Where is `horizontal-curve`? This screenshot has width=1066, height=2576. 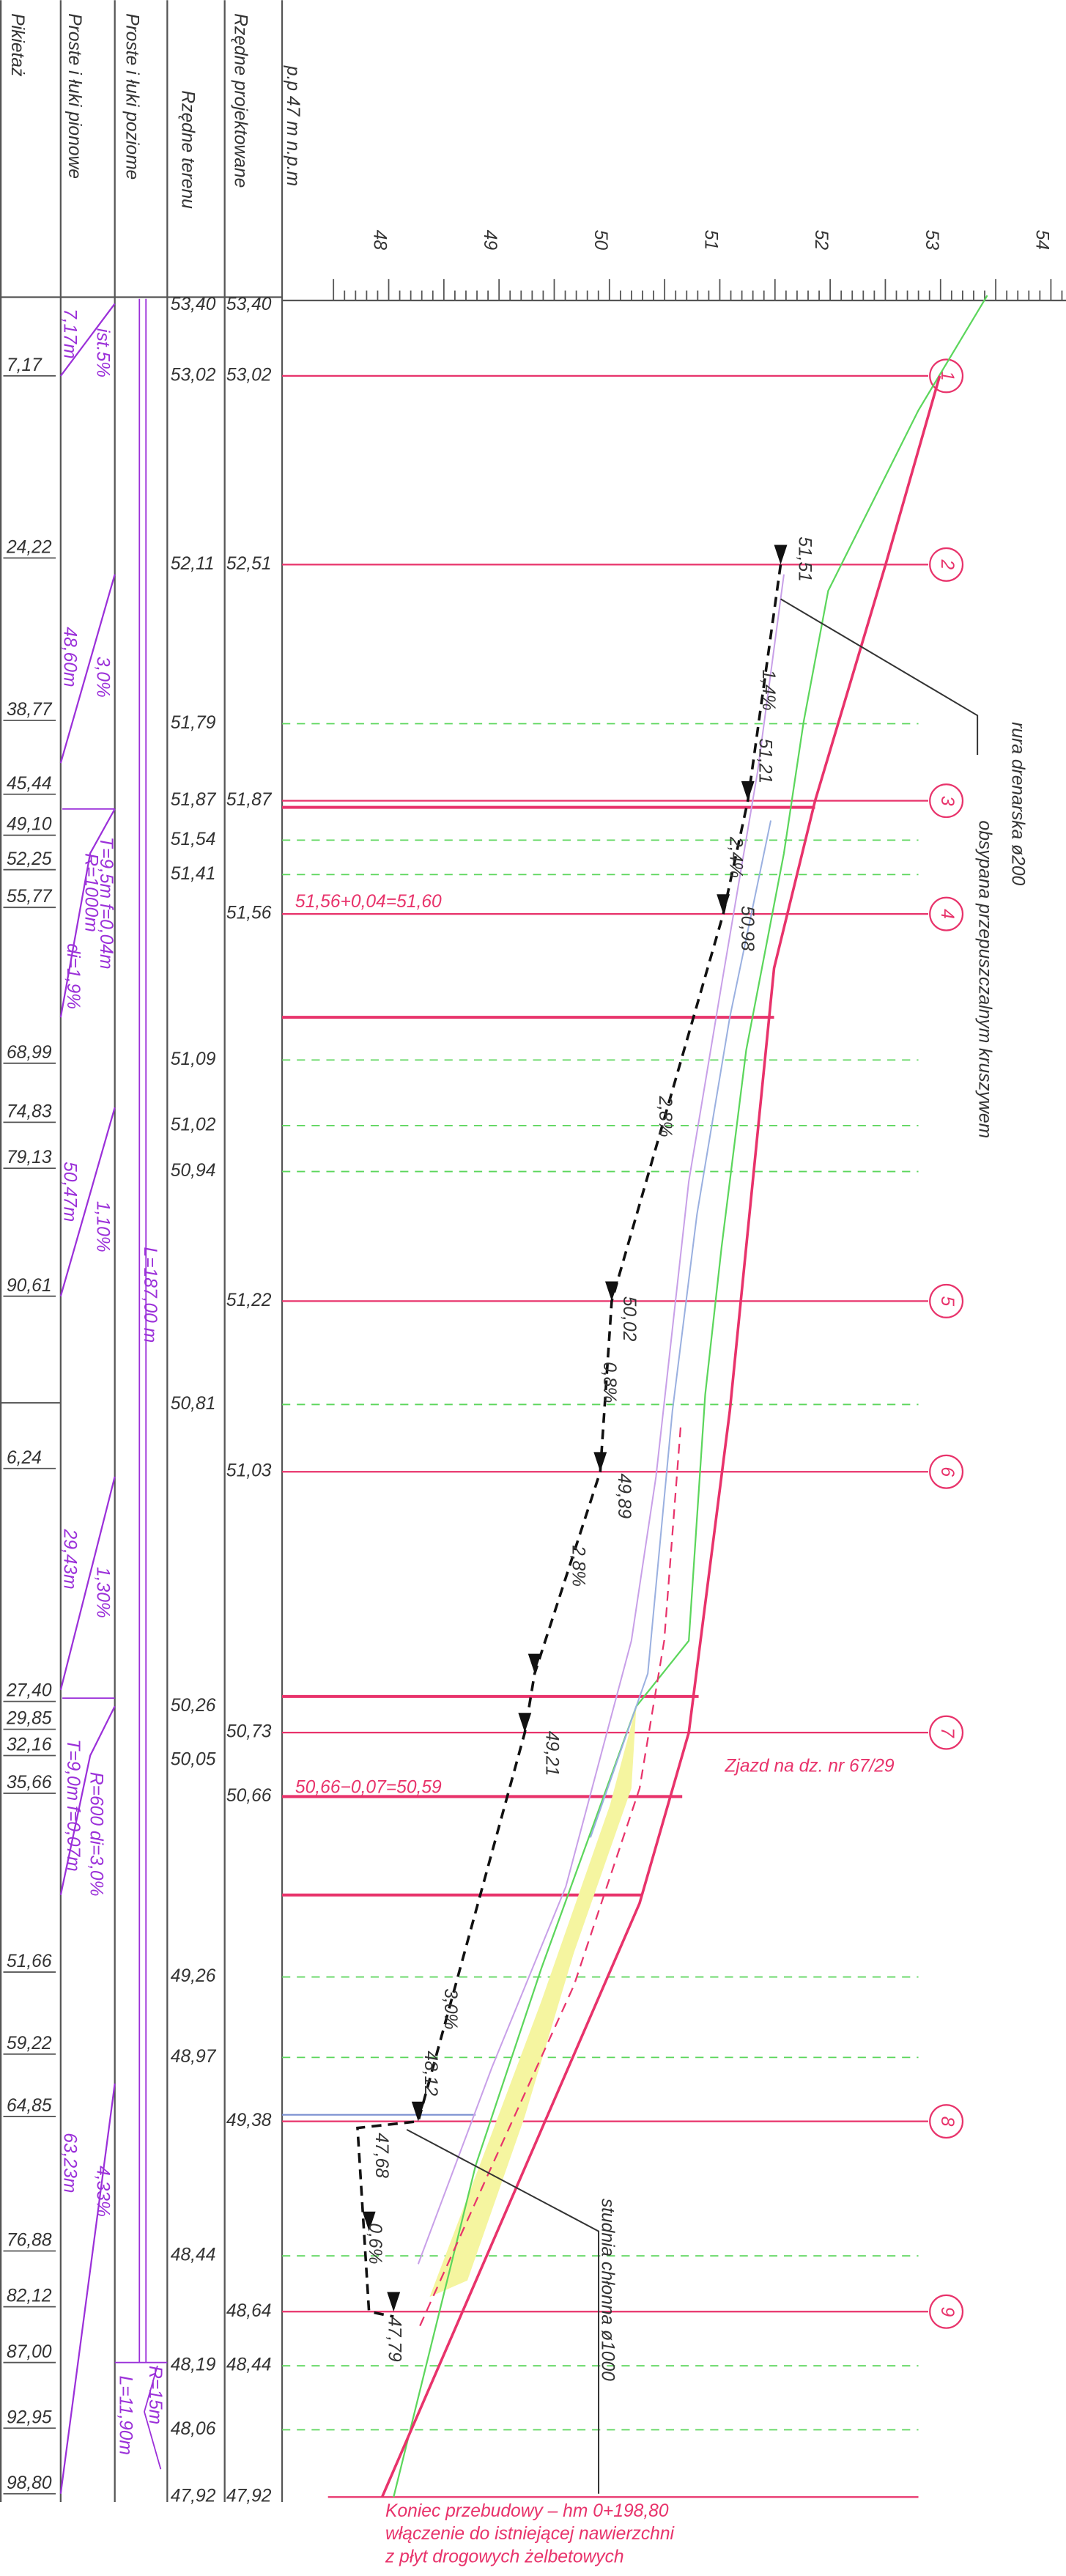 horizontal-curve is located at coordinates (153, 2417).